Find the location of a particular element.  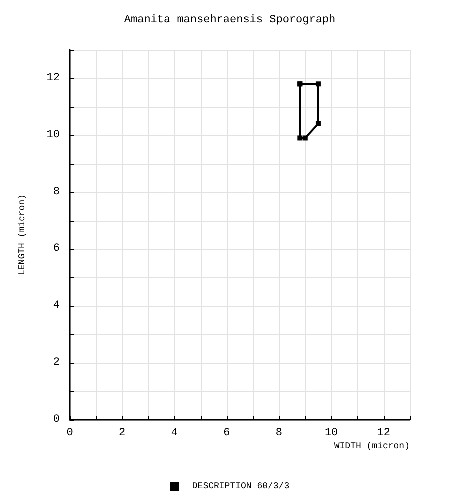

x-tick-label: 2 is located at coordinates (122, 434).